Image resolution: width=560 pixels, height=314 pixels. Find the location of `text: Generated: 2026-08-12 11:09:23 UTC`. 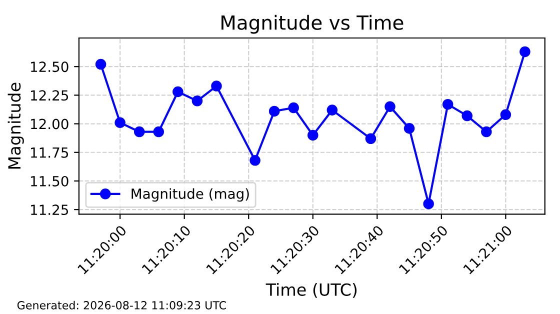

text: Generated: 2026-08-12 11:09:23 UTC is located at coordinates (121, 305).